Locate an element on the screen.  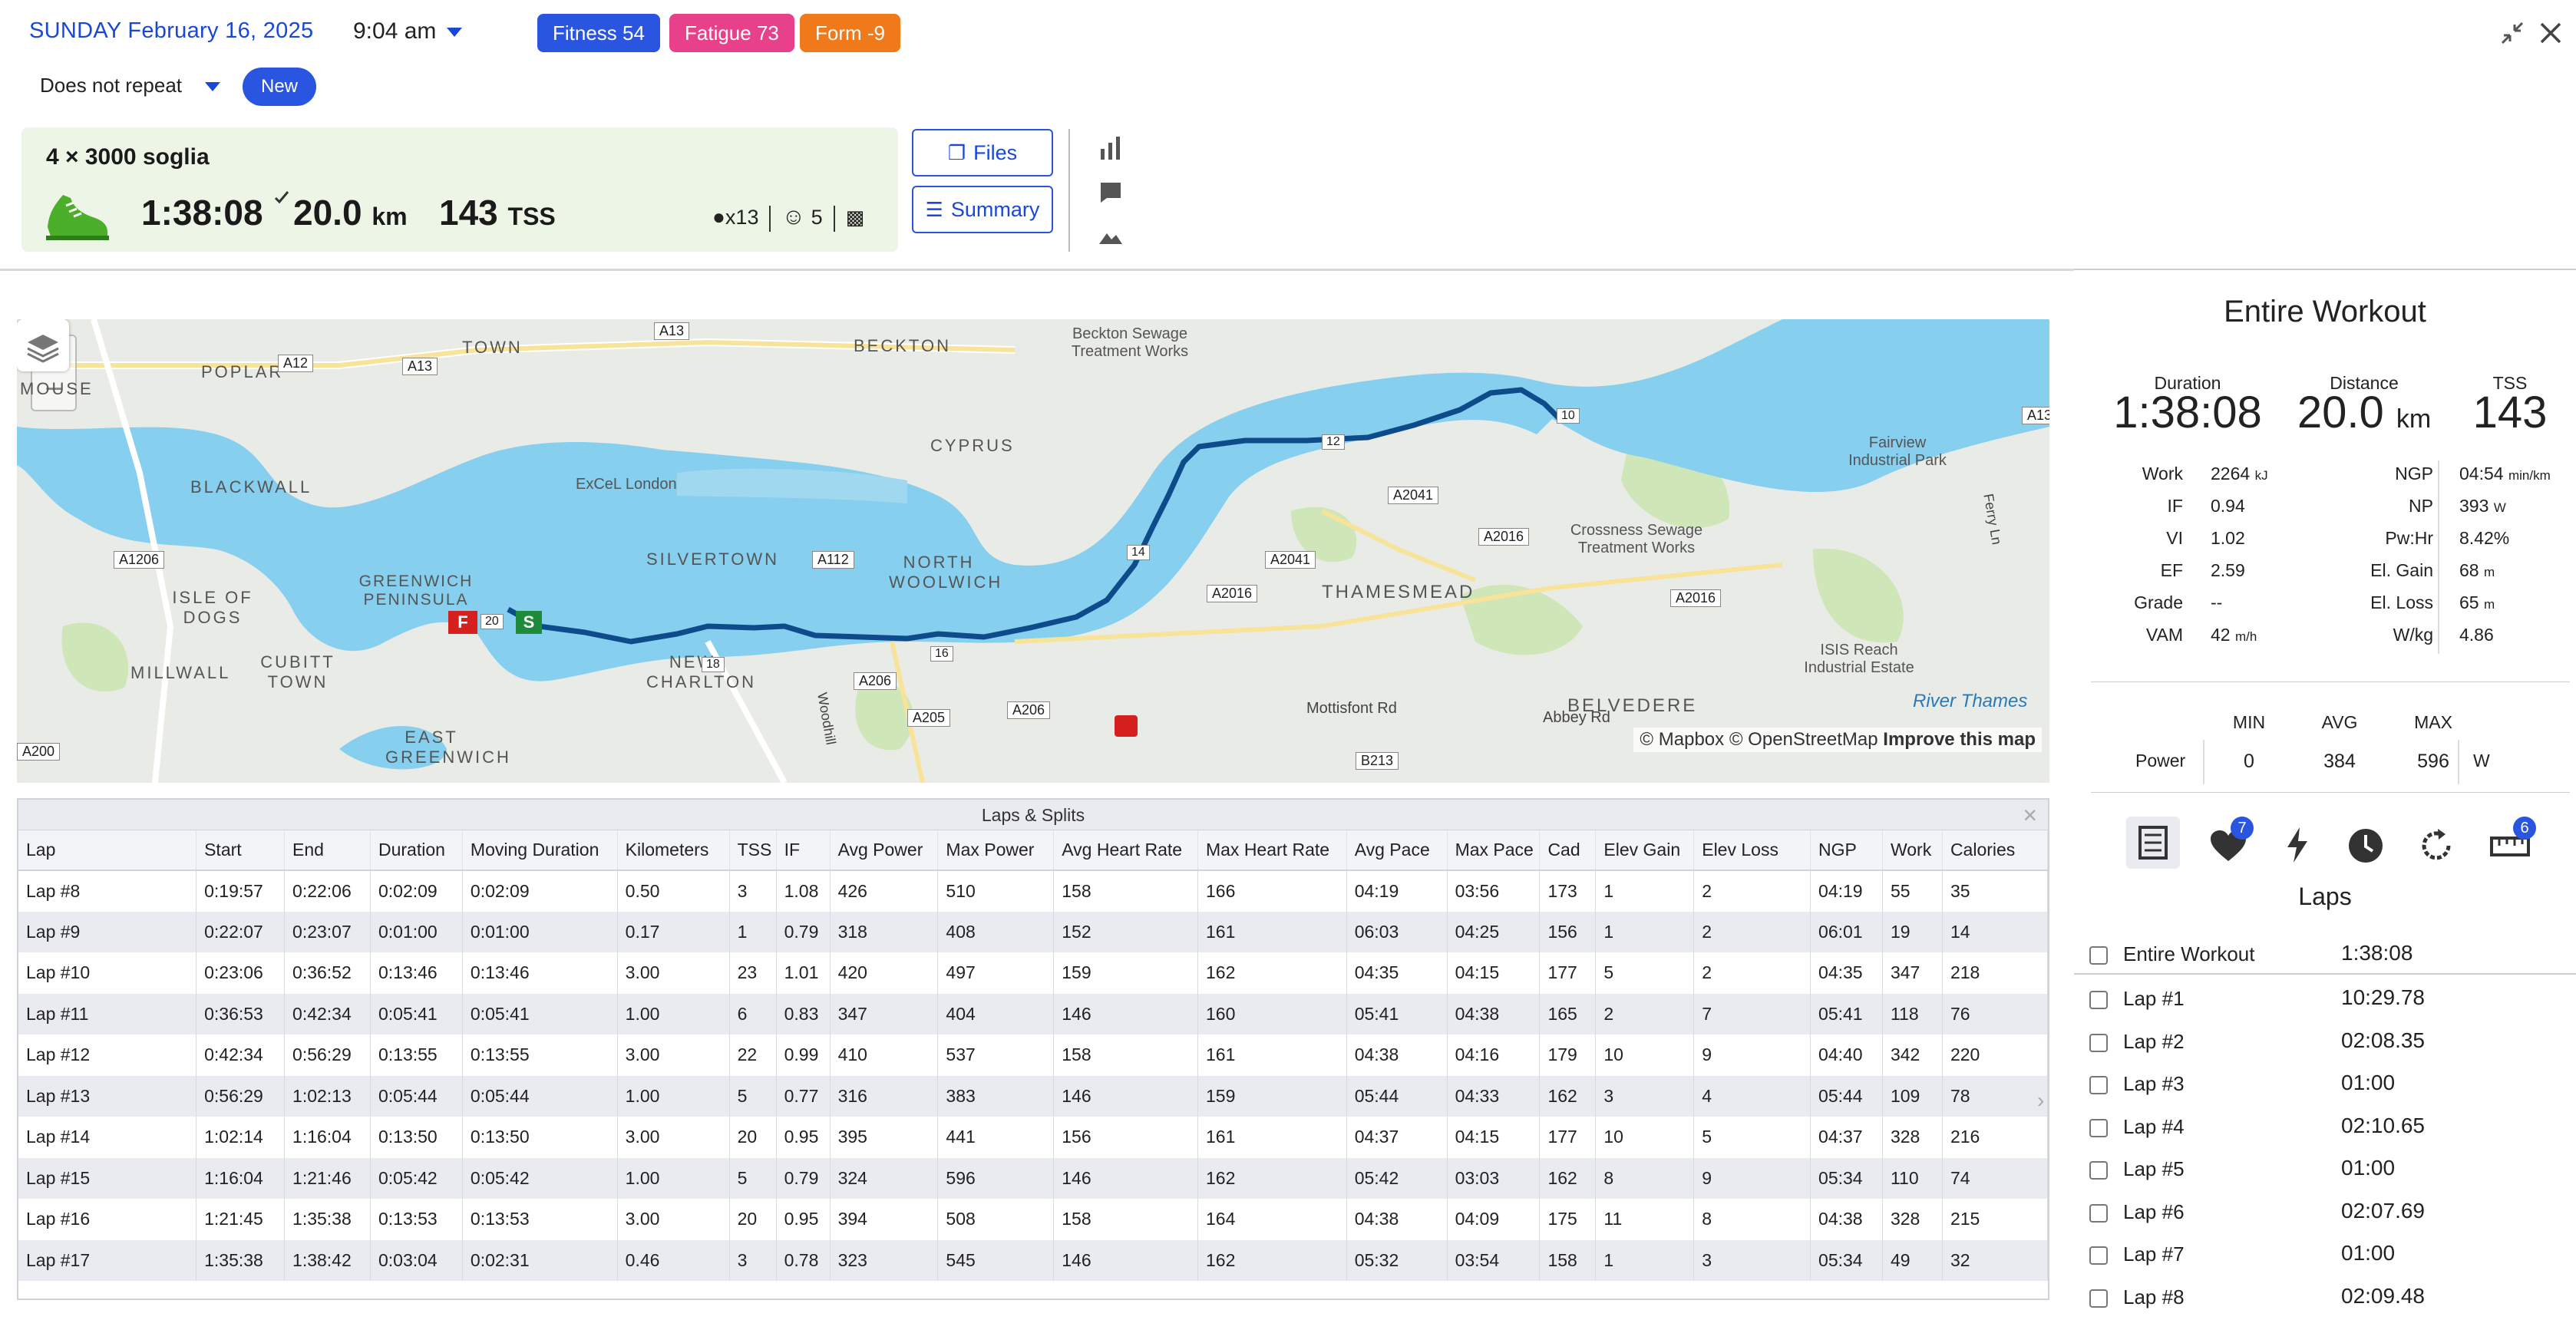
lap-list-item: Entire Workout is located at coordinates (2171, 954).